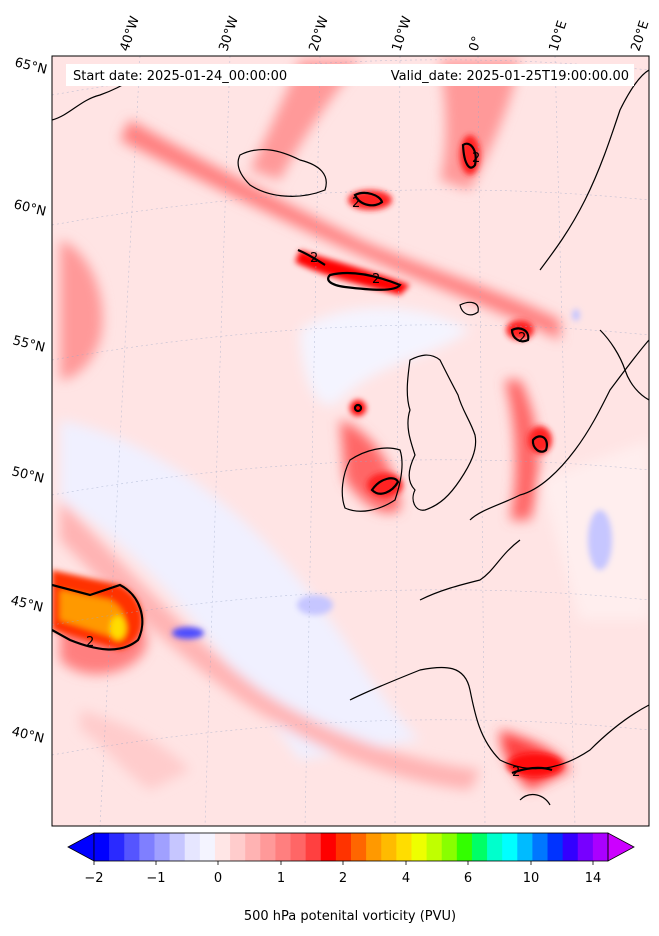 This screenshot has width=659, height=936. Describe the element at coordinates (372, 479) in the screenshot. I see `ireland-coast` at that location.